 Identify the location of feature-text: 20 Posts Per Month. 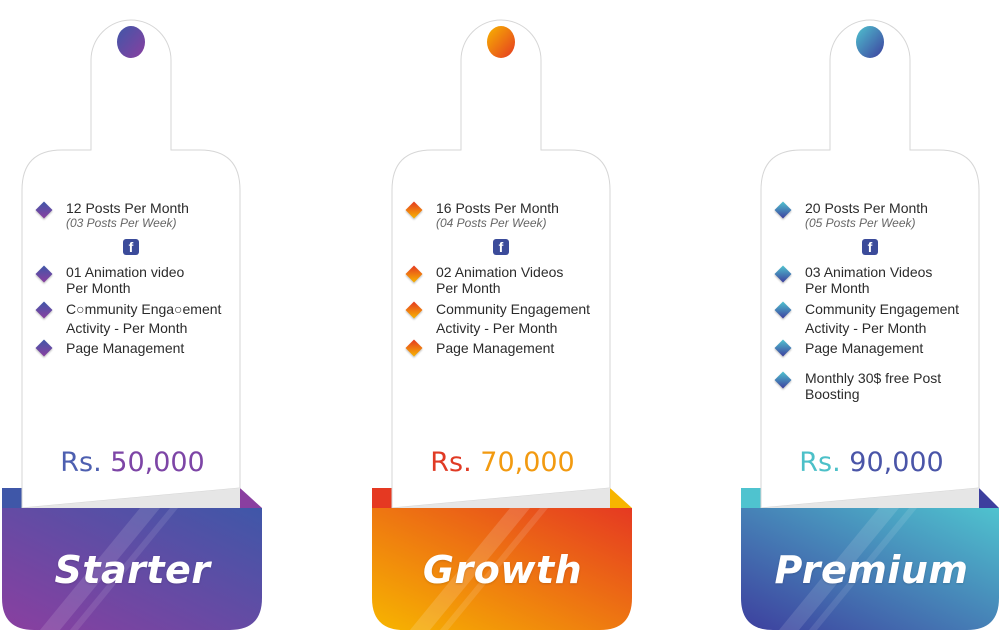
(866, 208).